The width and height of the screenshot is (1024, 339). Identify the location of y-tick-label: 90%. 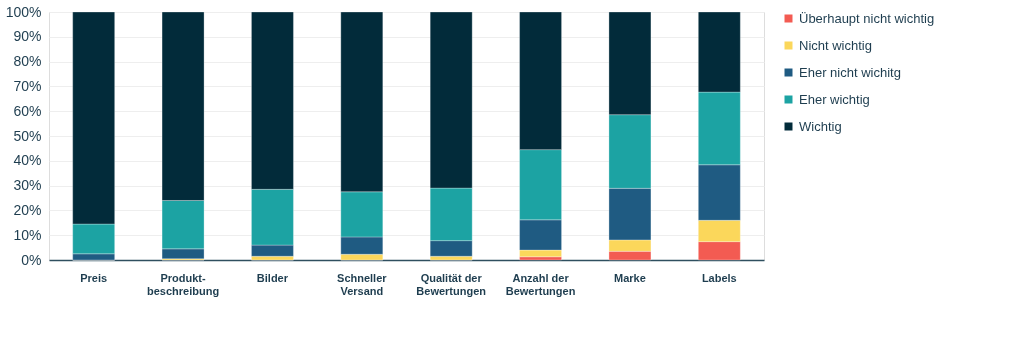
(27, 36).